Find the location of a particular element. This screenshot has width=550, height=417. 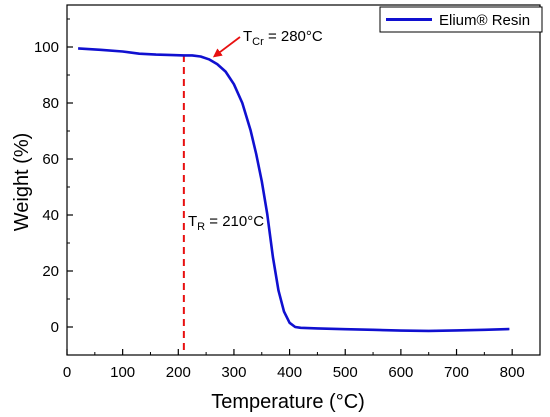

tcr-annotation: TCr = 280°C is located at coordinates (267, 43).